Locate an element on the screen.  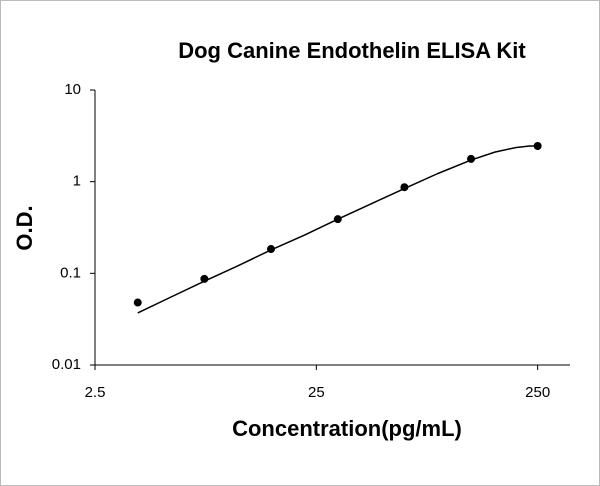
x-tick-label: 250 is located at coordinates (537, 392).